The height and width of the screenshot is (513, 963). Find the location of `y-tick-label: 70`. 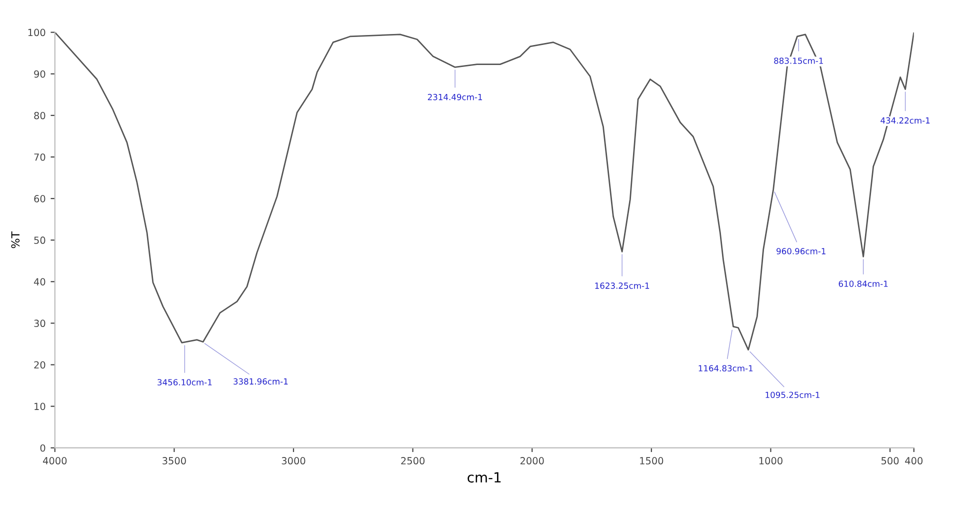

y-tick-label: 70 is located at coordinates (40, 157).